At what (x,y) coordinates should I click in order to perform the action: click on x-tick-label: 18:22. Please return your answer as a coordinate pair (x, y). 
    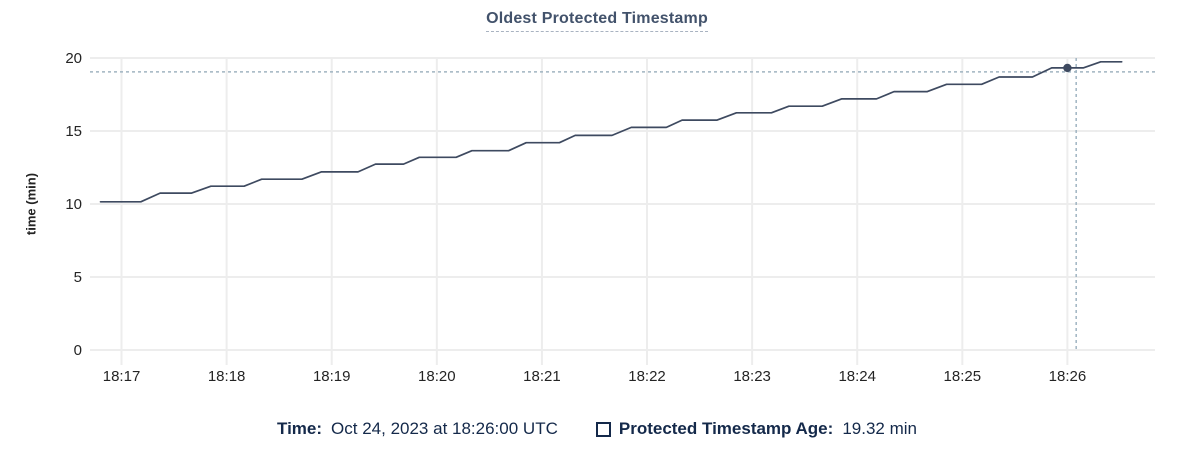
    Looking at the image, I should click on (647, 376).